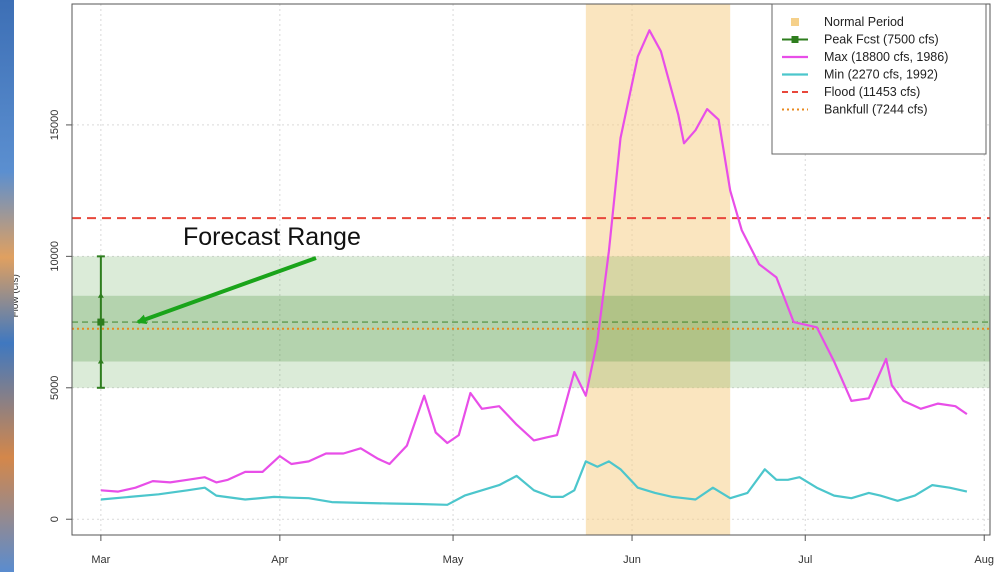  Describe the element at coordinates (881, 75) in the screenshot. I see `legend-label-3: Min (2270 cfs, 1992)` at that location.